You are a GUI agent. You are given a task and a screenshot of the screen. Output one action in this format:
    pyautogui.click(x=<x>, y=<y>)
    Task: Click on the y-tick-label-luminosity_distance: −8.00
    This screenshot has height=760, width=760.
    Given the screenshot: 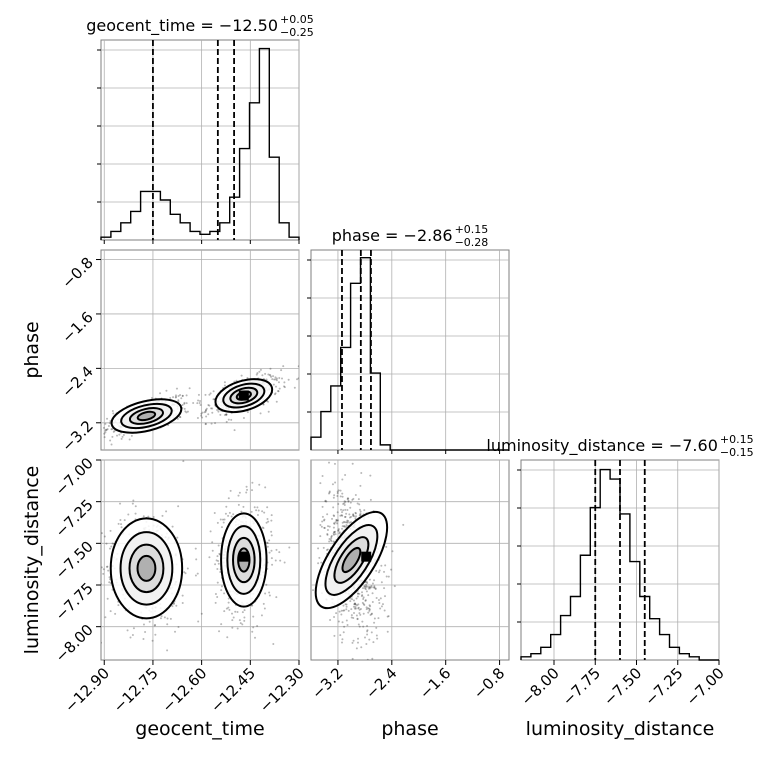 What is the action you would take?
    pyautogui.click(x=74, y=643)
    